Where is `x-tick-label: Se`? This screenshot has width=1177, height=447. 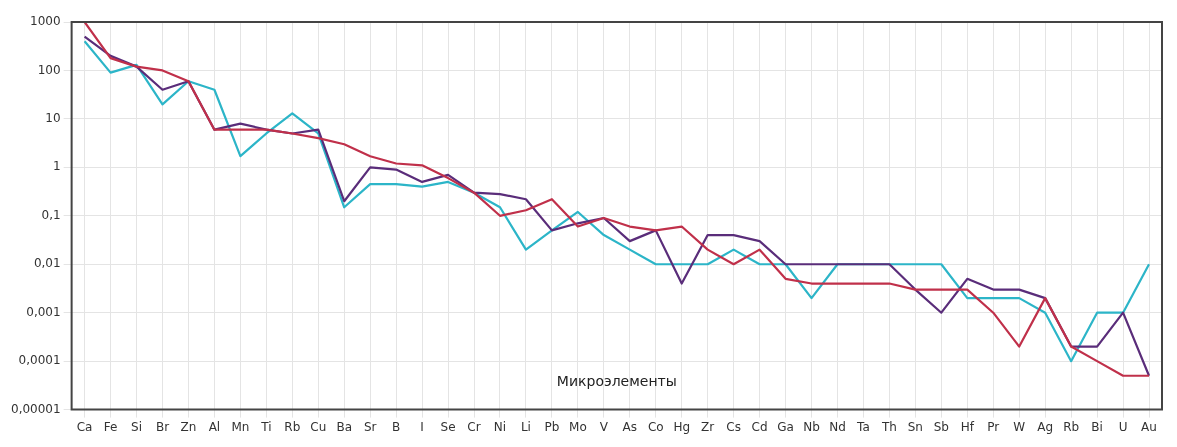
x-tick-label: Se is located at coordinates (448, 426).